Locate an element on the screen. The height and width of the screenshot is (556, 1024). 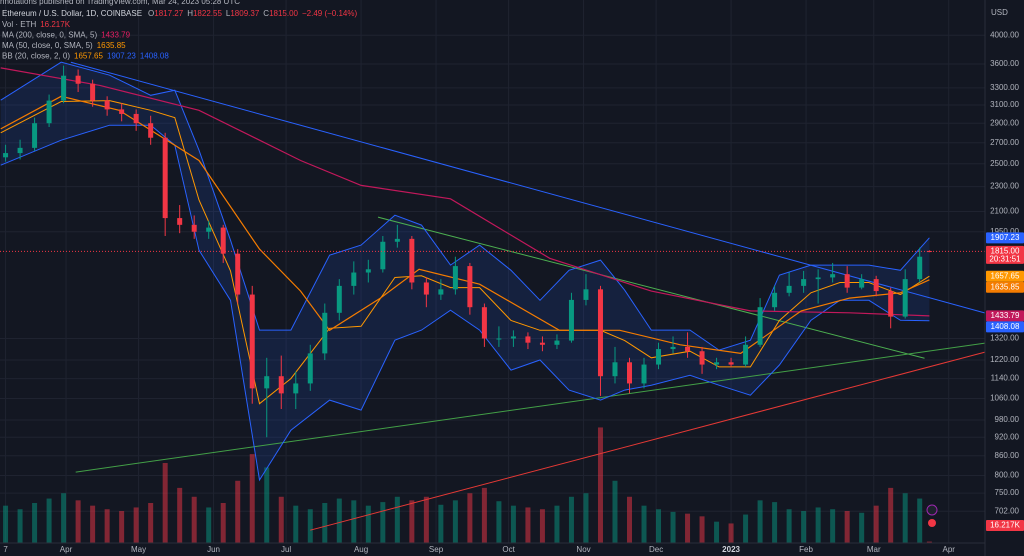
ohlc-value: 1815.00 is located at coordinates (283, 13).